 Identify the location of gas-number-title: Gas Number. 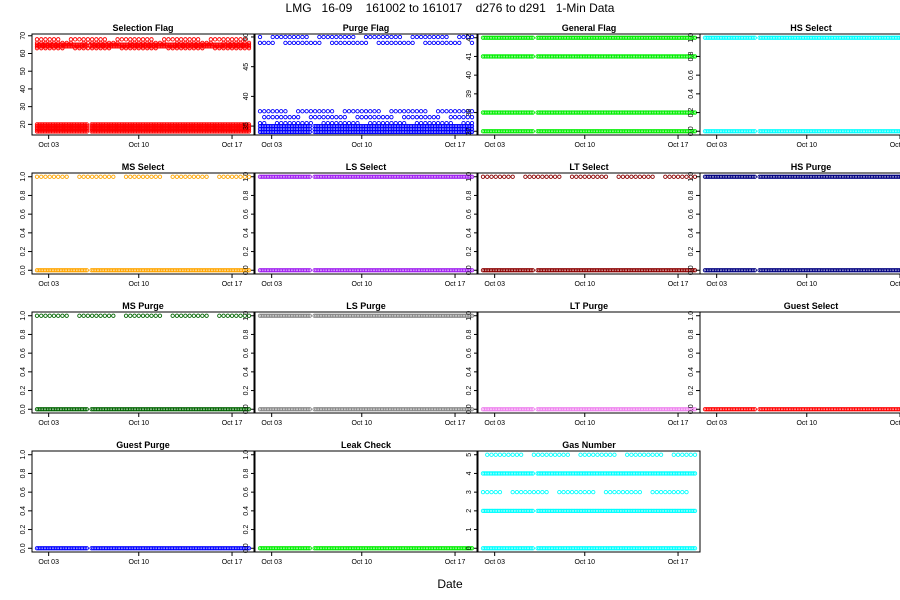
(589, 445).